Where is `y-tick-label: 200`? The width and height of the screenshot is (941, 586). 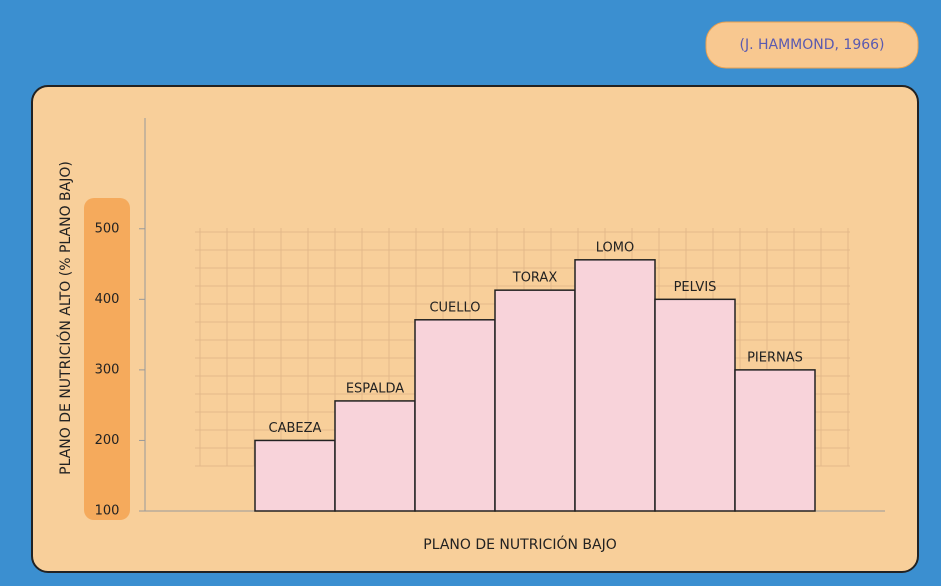
y-tick-label: 200 is located at coordinates (107, 440).